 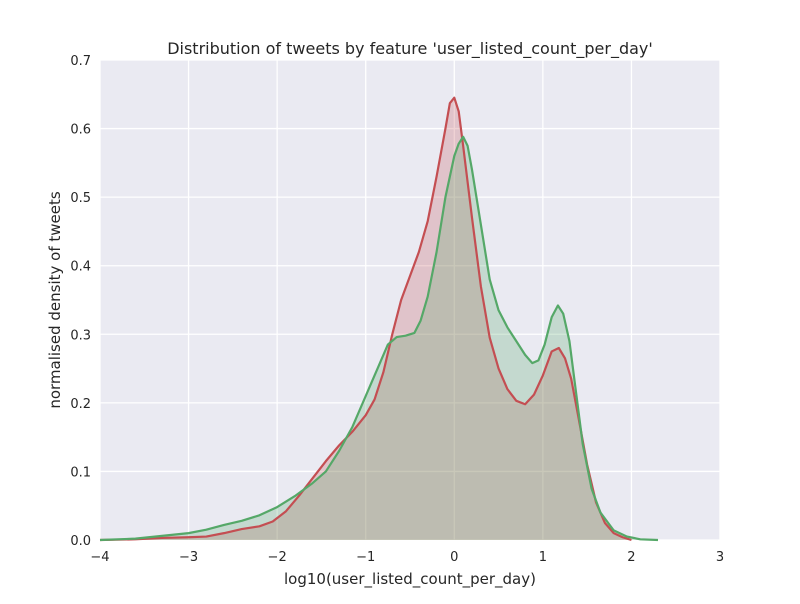 What do you see at coordinates (80, 301) in the screenshot?
I see `y-tick-labels: 0.0 0.1 0.2 0.3 0.4 0.5 0.6 0.7` at bounding box center [80, 301].